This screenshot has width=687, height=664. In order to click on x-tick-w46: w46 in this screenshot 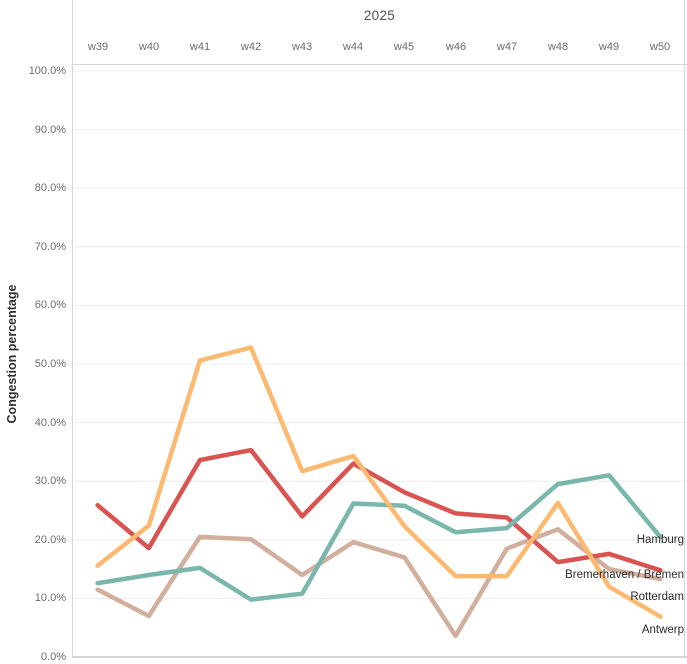, I will do `click(456, 47)`.